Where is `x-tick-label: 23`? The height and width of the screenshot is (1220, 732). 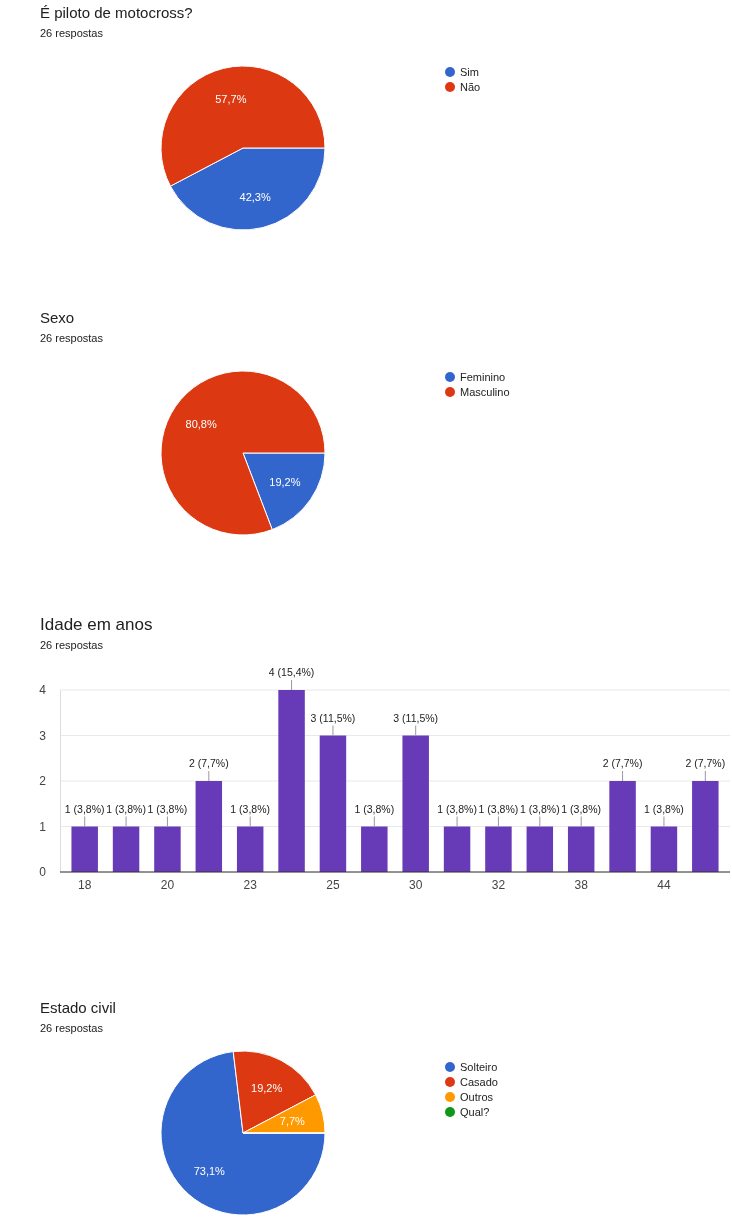
x-tick-label: 23 is located at coordinates (250, 884).